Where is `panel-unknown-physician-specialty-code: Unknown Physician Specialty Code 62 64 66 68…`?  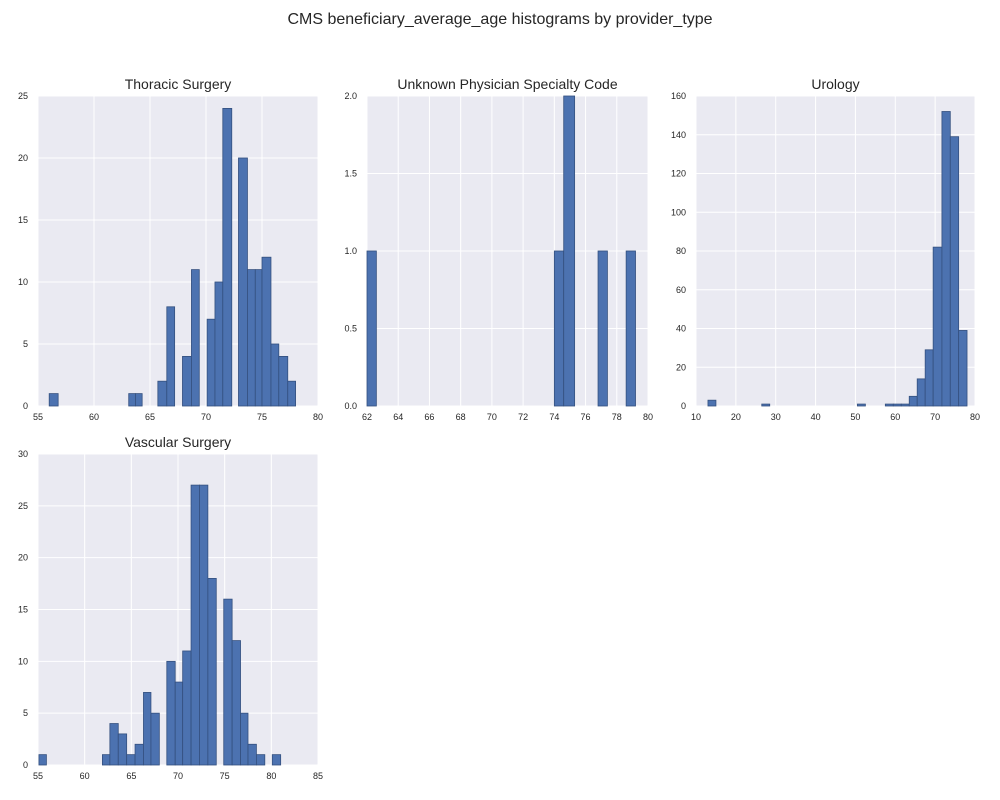 panel-unknown-physician-specialty-code: Unknown Physician Specialty Code 62 64 66 68… is located at coordinates (498, 249).